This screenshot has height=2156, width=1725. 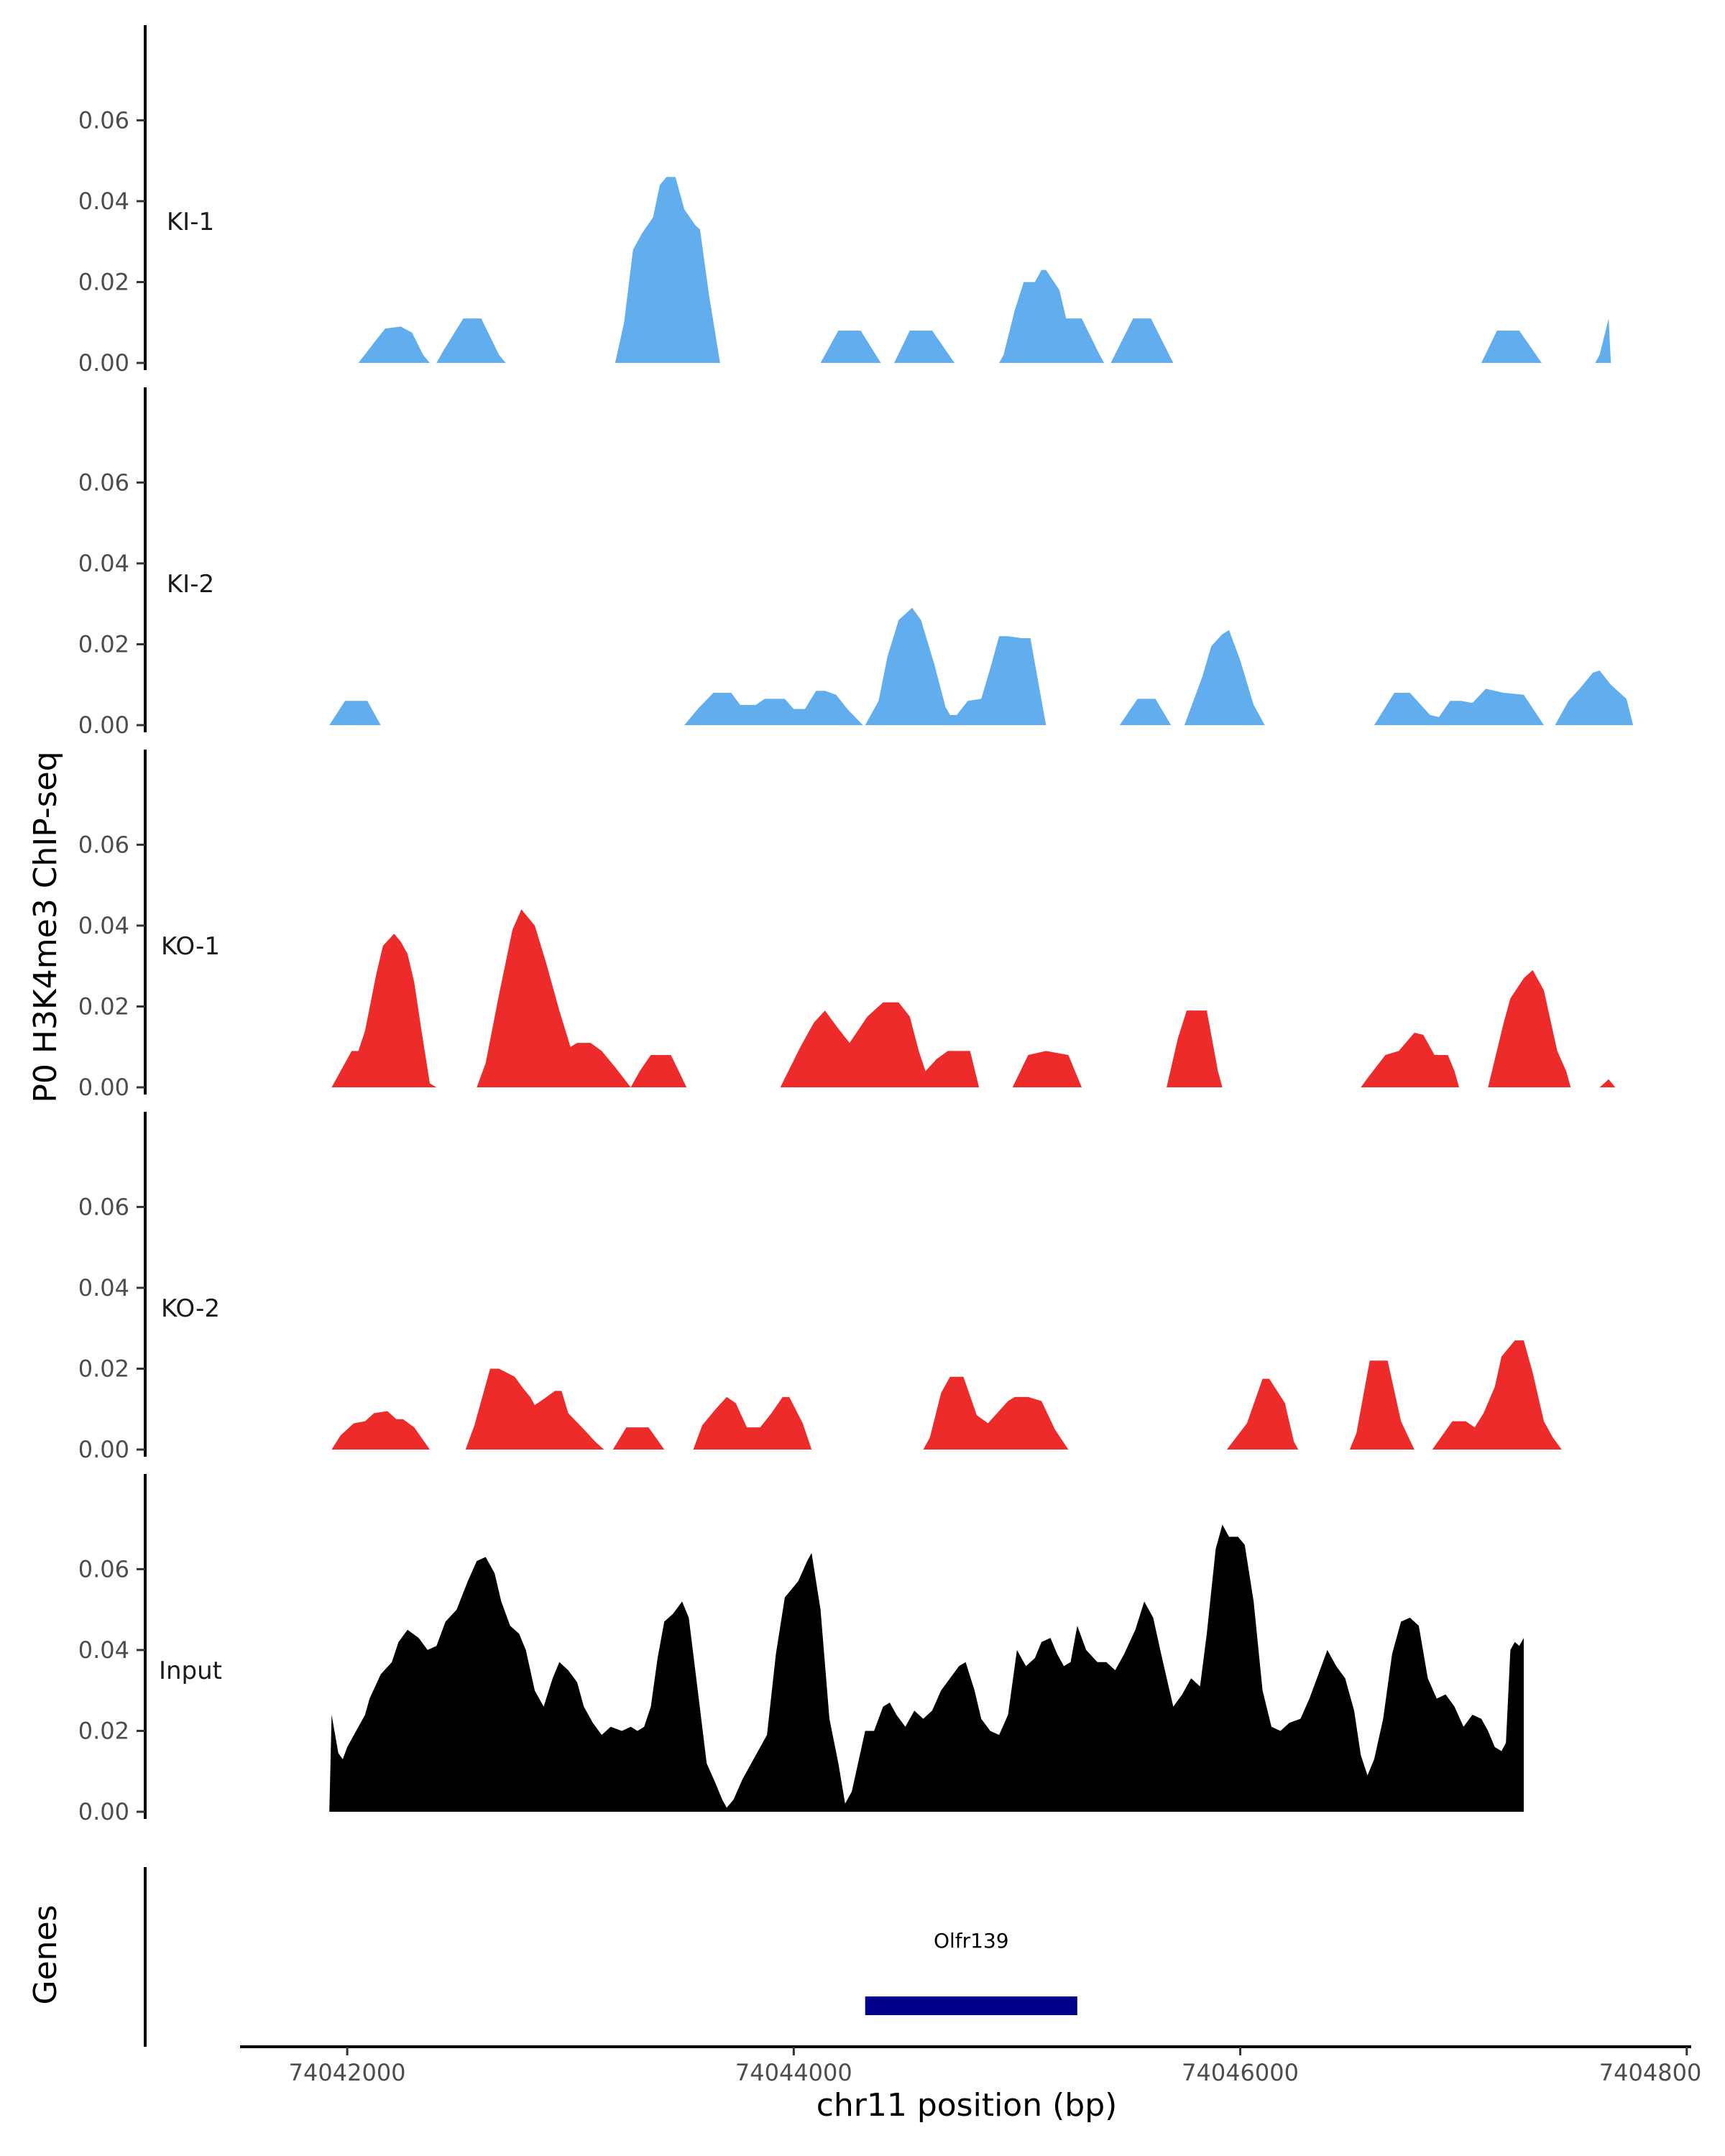 What do you see at coordinates (190, 1309) in the screenshot?
I see `track-label: KO-2` at bounding box center [190, 1309].